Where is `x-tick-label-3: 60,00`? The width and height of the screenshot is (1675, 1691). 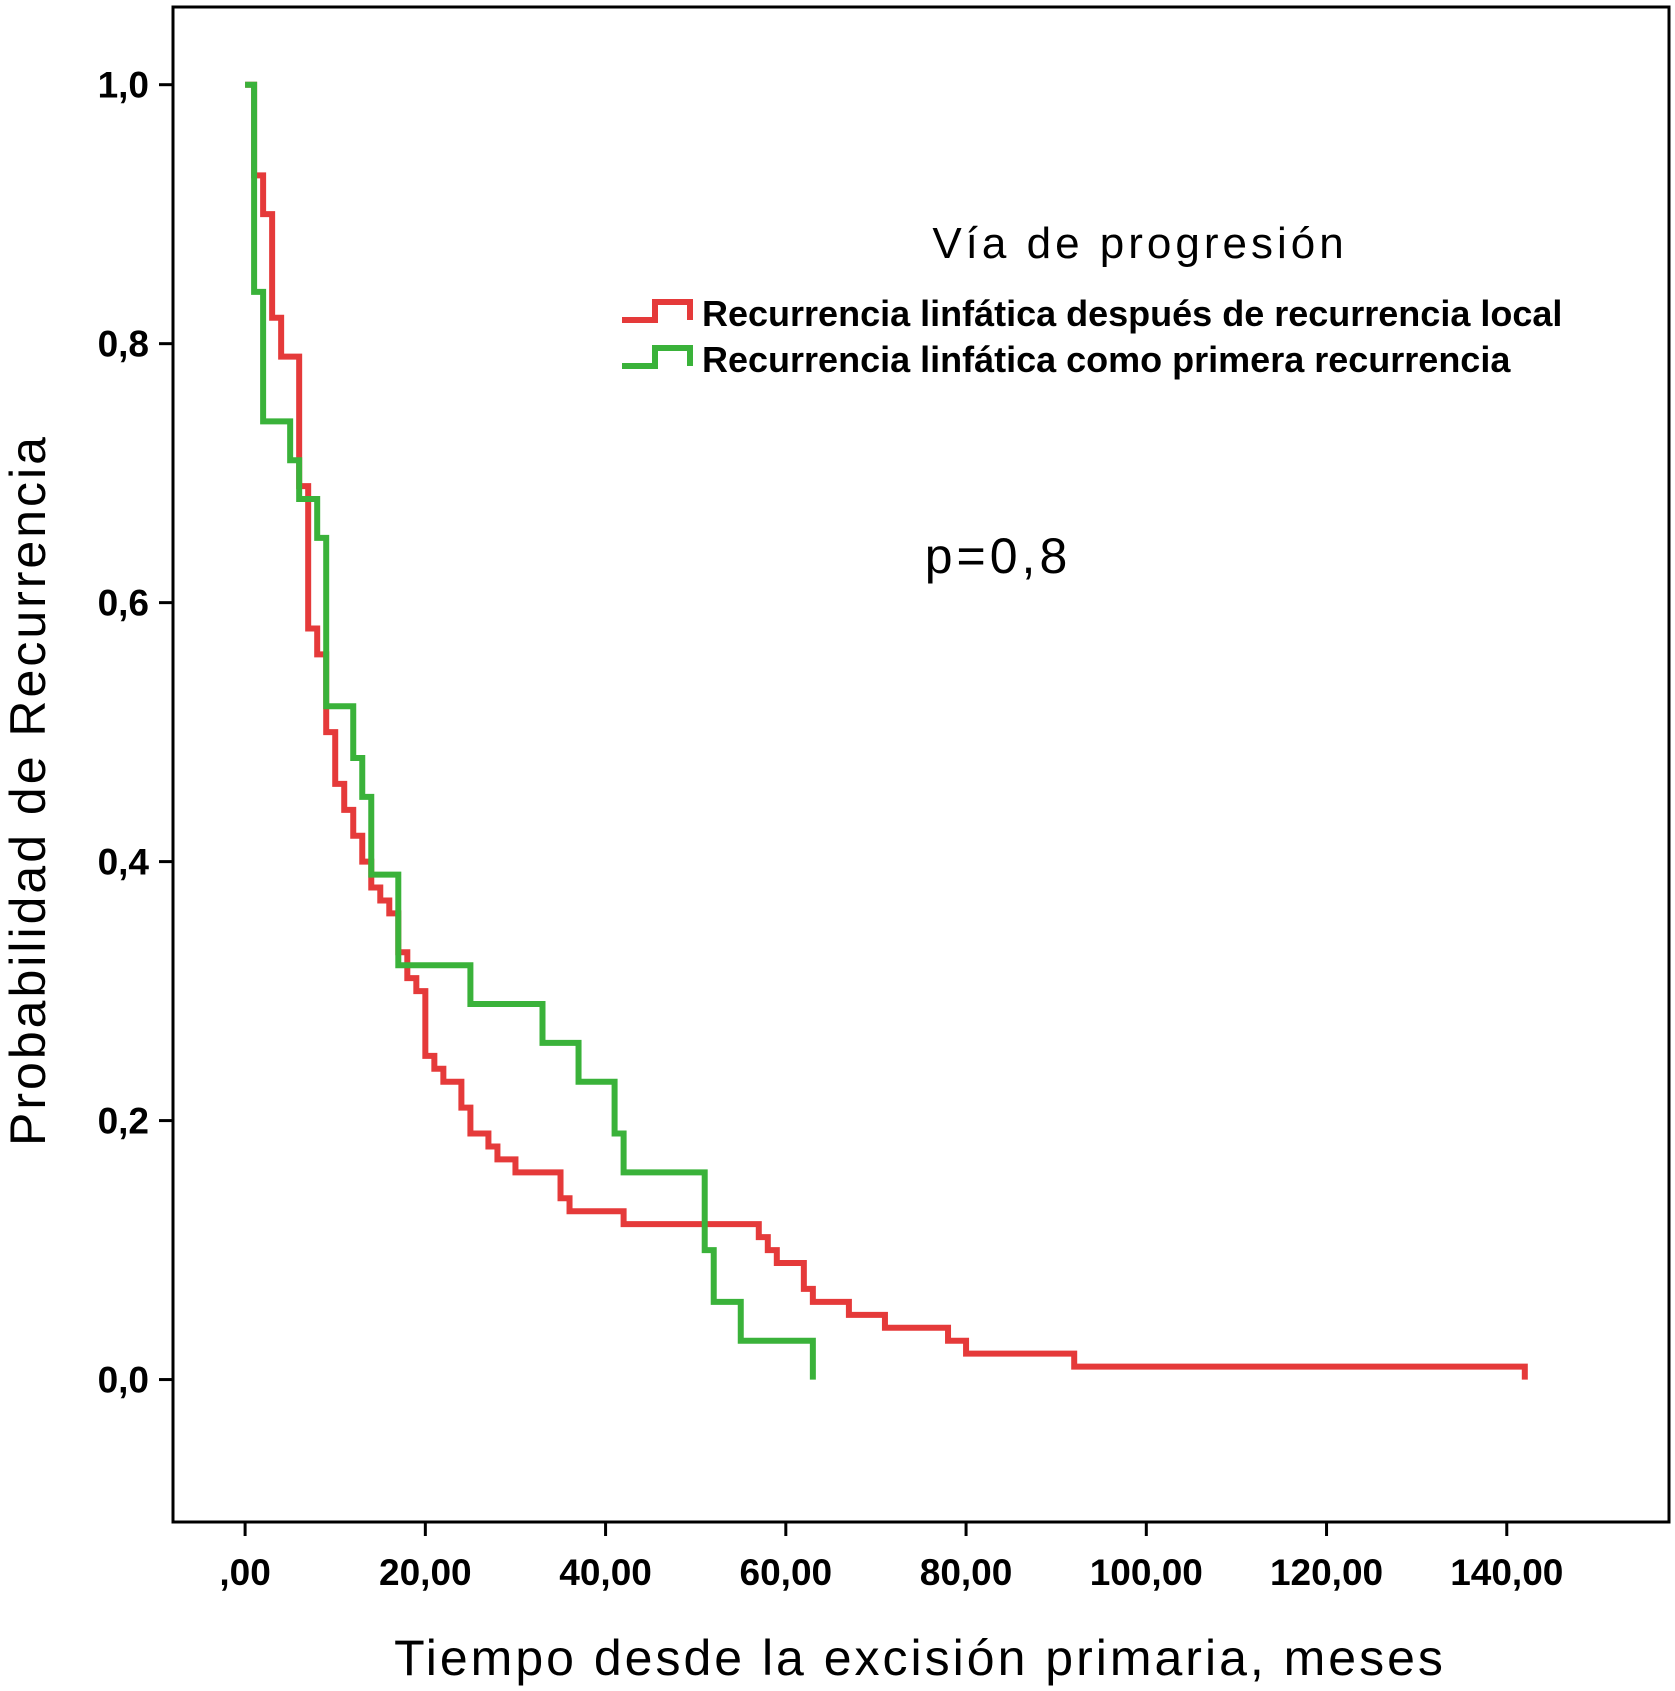
x-tick-label-3: 60,00 is located at coordinates (786, 1572).